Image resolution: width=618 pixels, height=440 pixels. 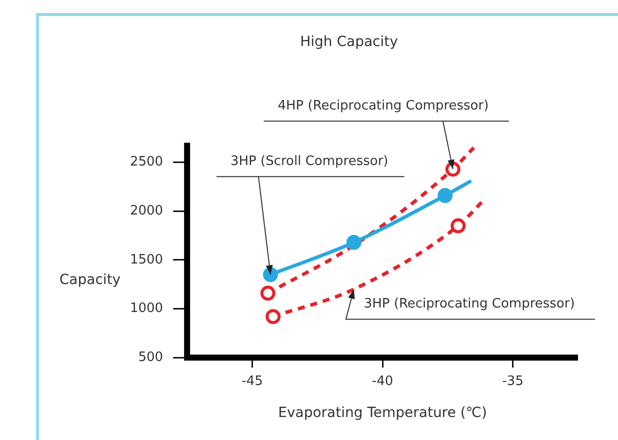 I want to click on y-tick-label: 1500, so click(x=147, y=260).